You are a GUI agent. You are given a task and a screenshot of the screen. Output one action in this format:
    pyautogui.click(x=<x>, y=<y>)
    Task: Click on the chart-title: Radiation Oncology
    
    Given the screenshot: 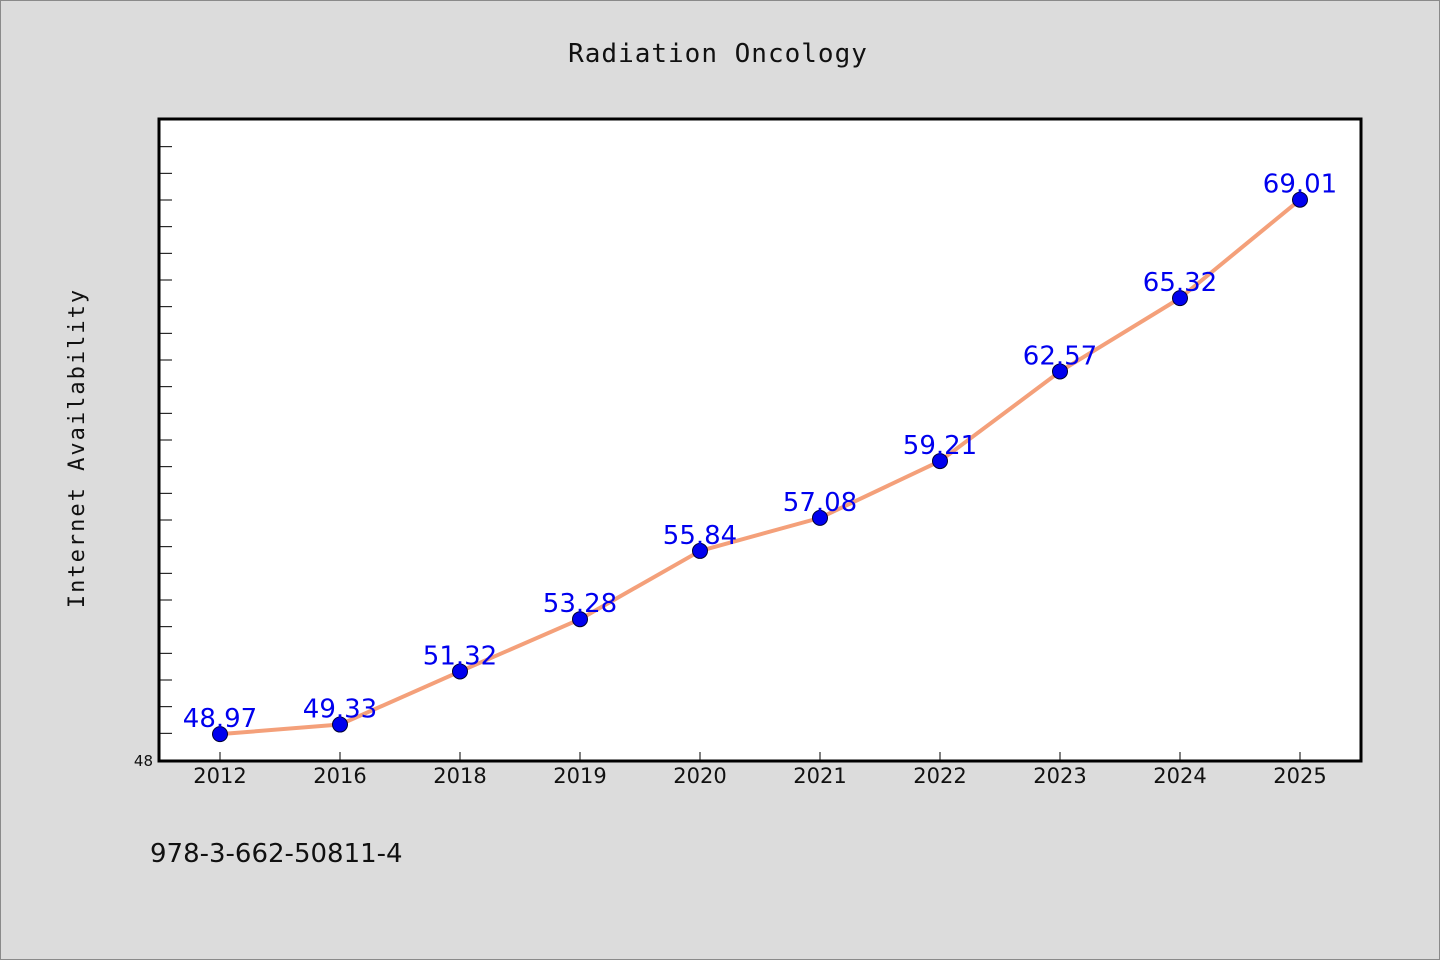 What is the action you would take?
    pyautogui.click(x=718, y=54)
    